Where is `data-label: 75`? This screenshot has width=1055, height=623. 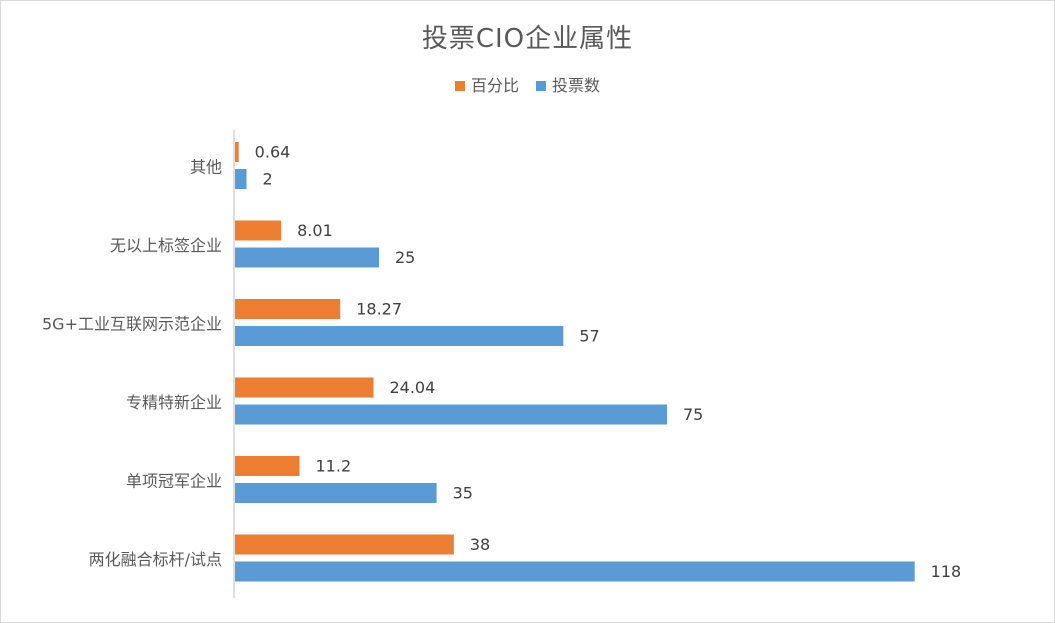
data-label: 75 is located at coordinates (693, 414).